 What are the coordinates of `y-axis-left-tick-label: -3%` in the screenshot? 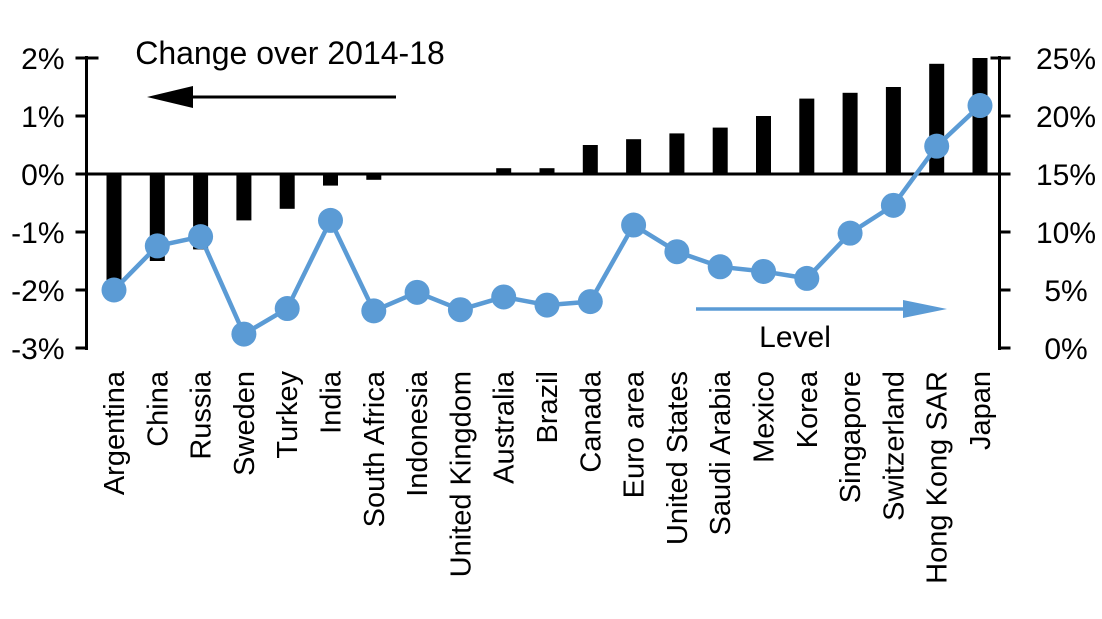 It's located at (37, 349).